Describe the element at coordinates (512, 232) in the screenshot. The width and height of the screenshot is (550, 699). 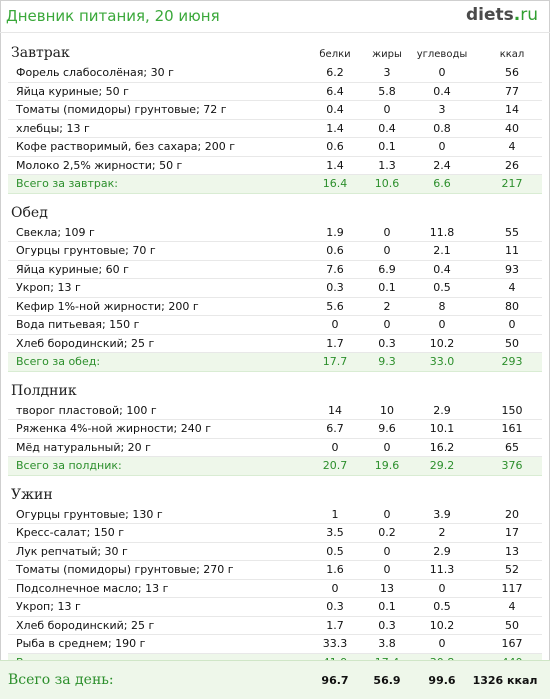
I see `cell-kcal: 55` at that location.